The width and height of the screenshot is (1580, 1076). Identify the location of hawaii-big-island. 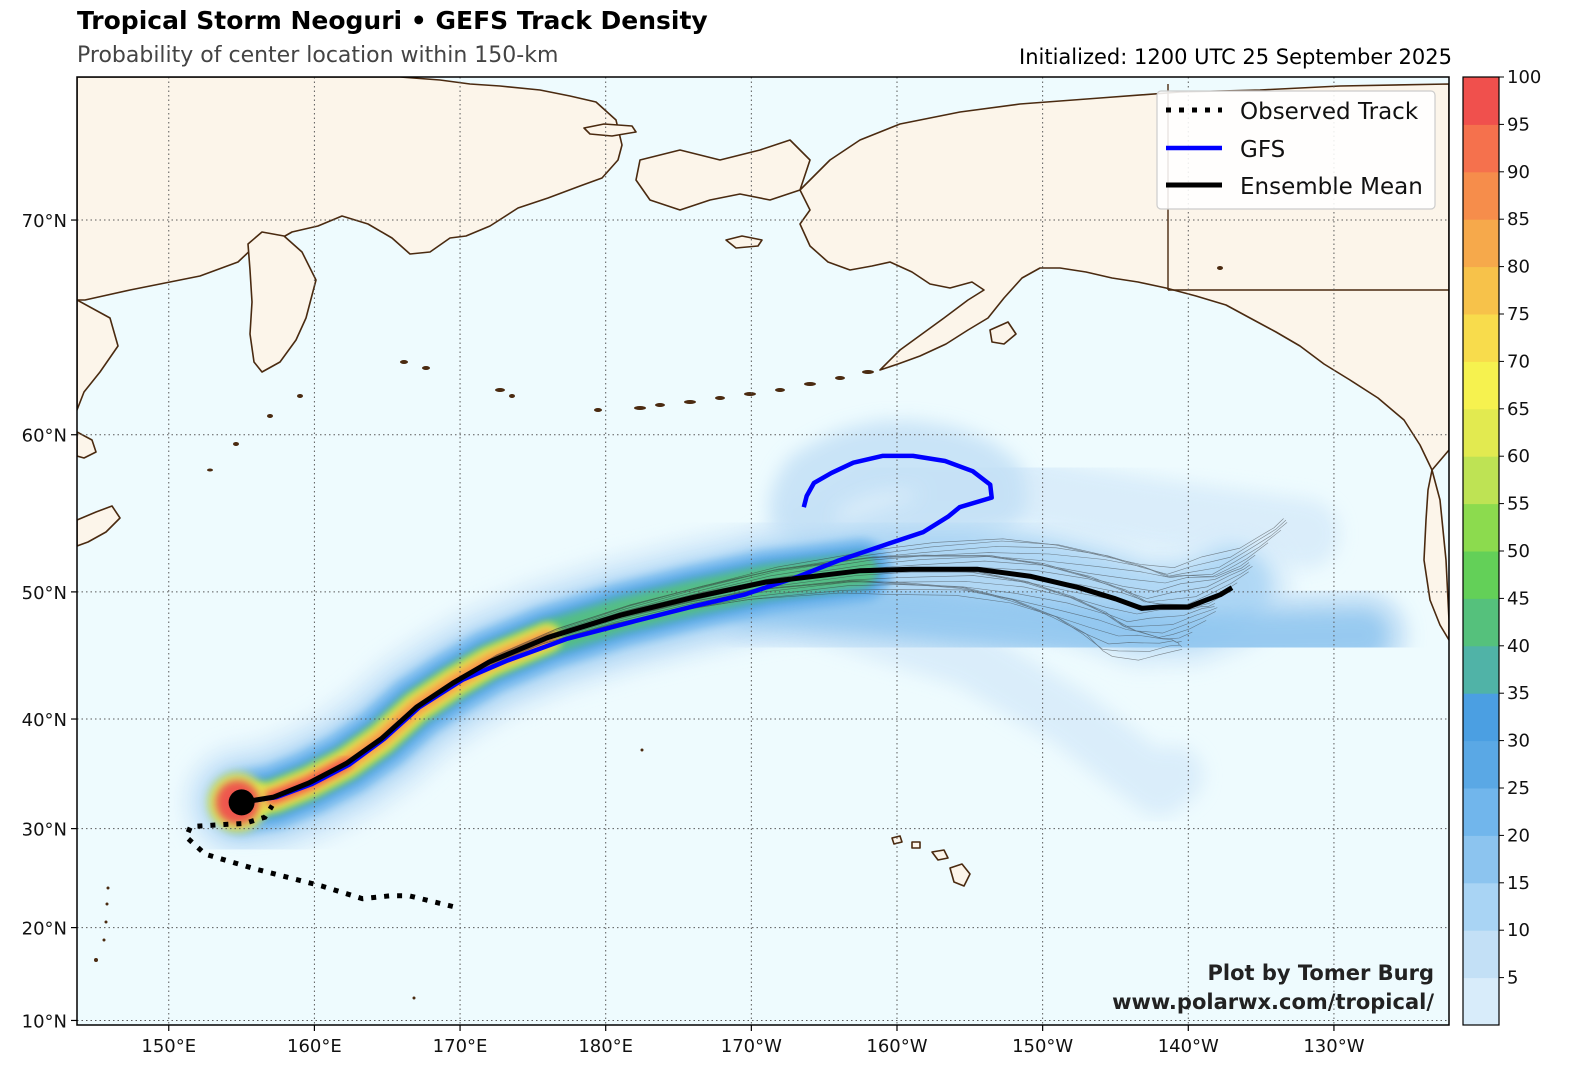
(960, 875).